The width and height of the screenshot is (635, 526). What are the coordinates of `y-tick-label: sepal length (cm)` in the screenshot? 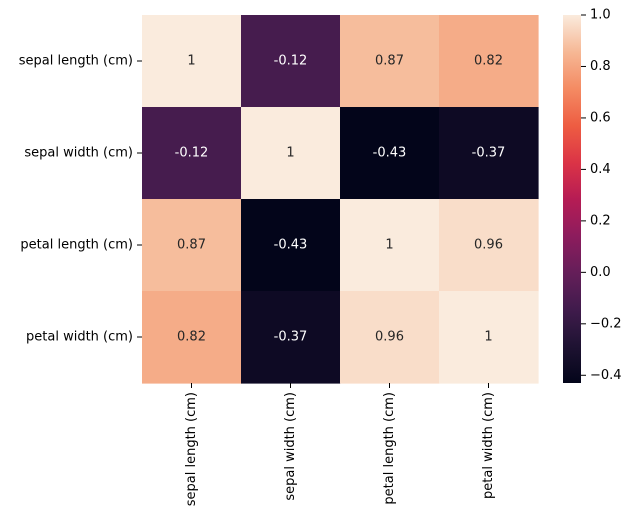 It's located at (76, 61).